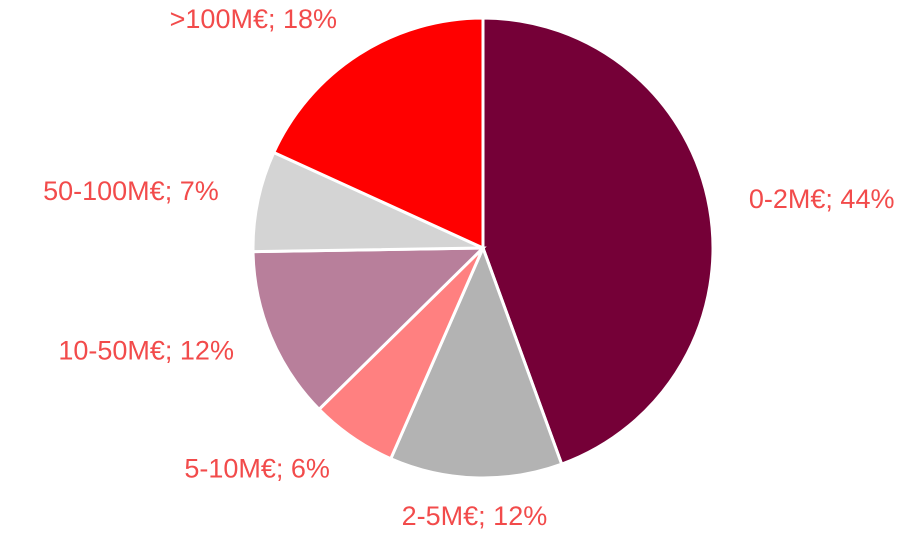 This screenshot has width=912, height=534. Describe the element at coordinates (822, 199) in the screenshot. I see `slice-label: 0-2M€; 44%` at that location.